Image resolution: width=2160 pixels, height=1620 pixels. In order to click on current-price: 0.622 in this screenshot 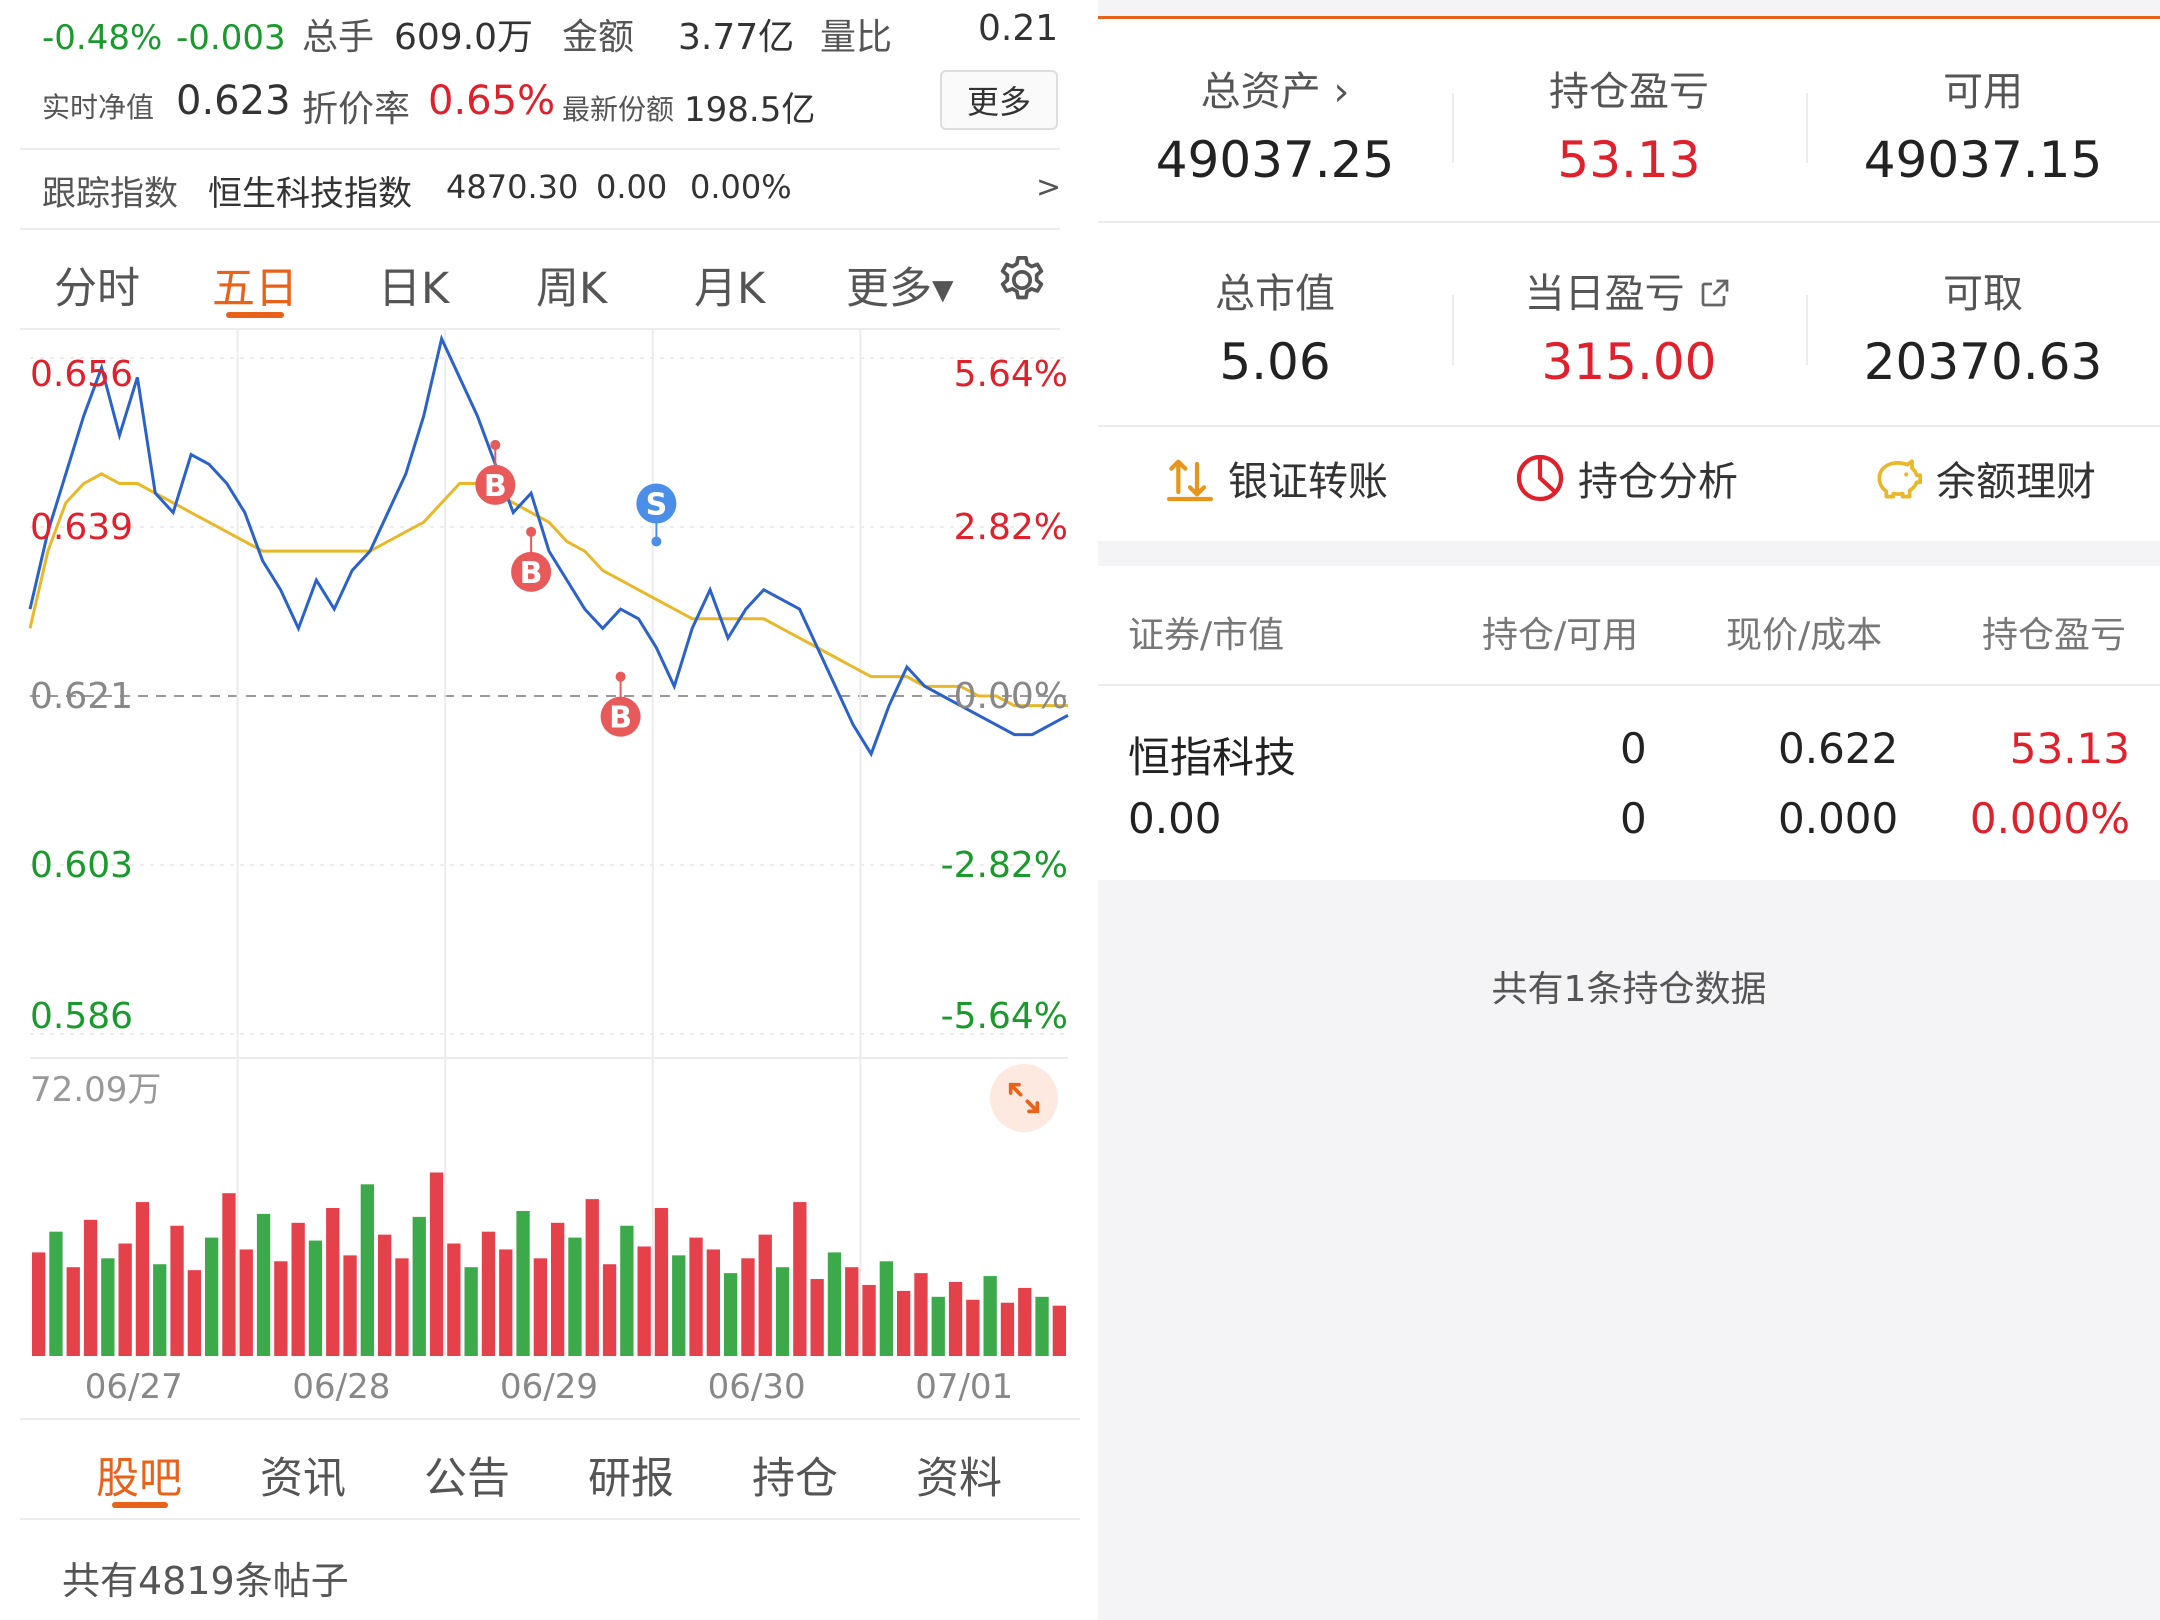, I will do `click(1838, 748)`.